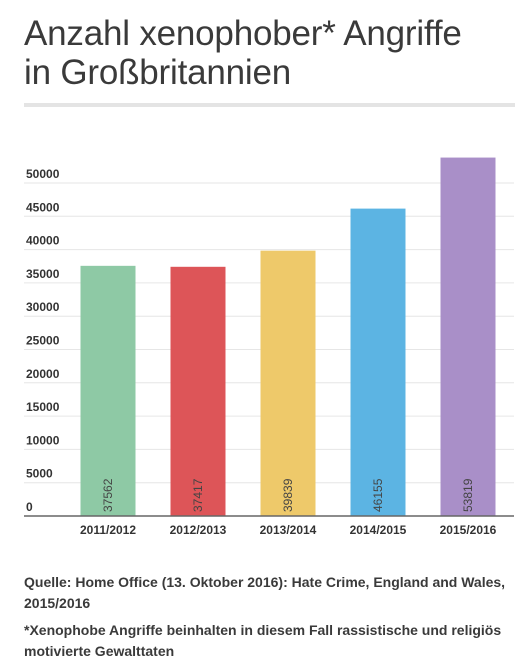  I want to click on bar-data-label: 39839, so click(288, 495).